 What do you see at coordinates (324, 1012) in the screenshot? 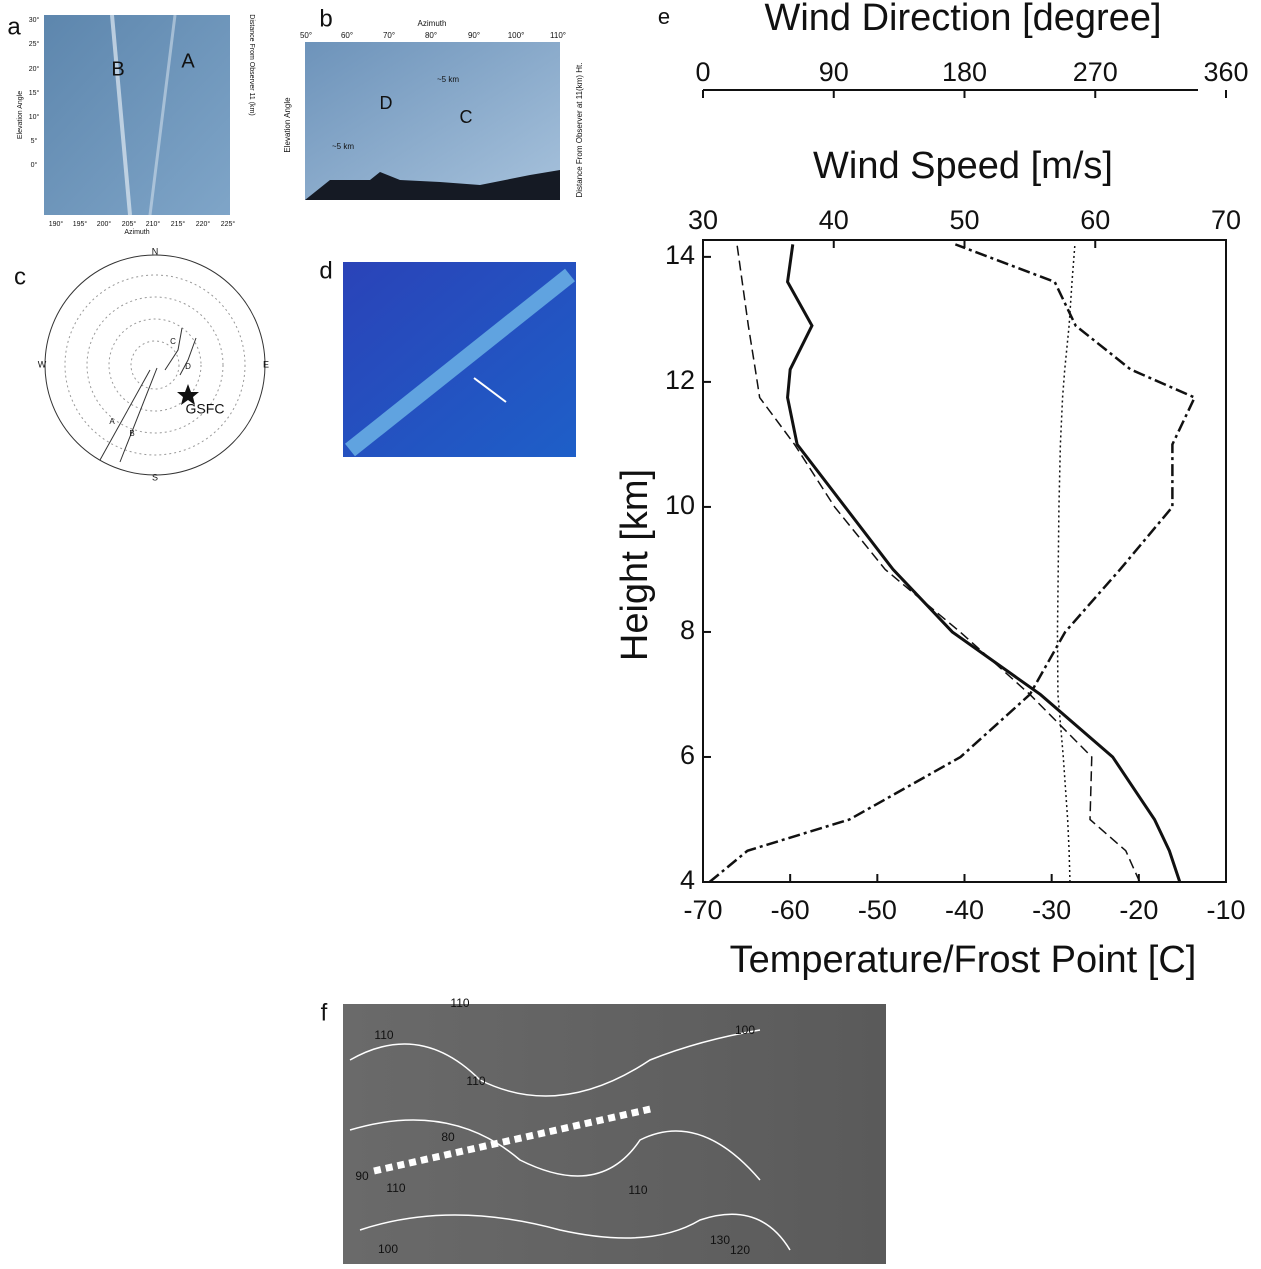
I see `panel-label: f` at bounding box center [324, 1012].